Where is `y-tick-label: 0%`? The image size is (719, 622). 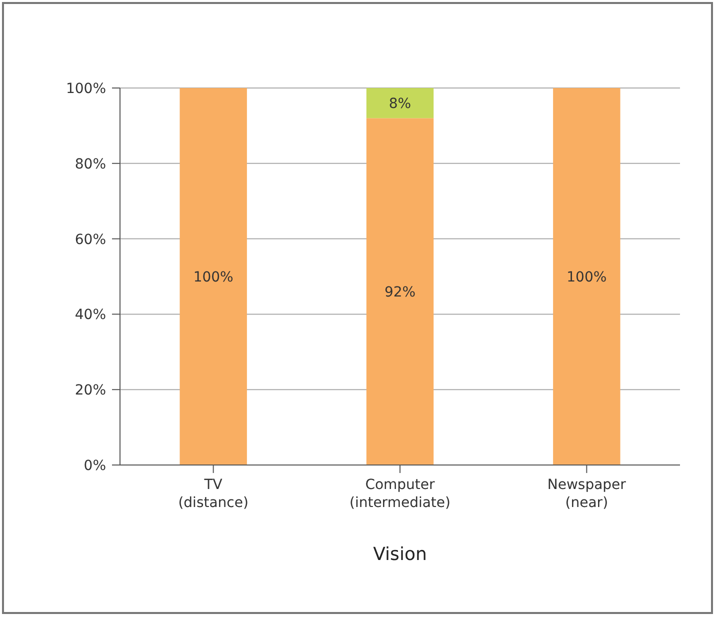 y-tick-label: 0% is located at coordinates (95, 466).